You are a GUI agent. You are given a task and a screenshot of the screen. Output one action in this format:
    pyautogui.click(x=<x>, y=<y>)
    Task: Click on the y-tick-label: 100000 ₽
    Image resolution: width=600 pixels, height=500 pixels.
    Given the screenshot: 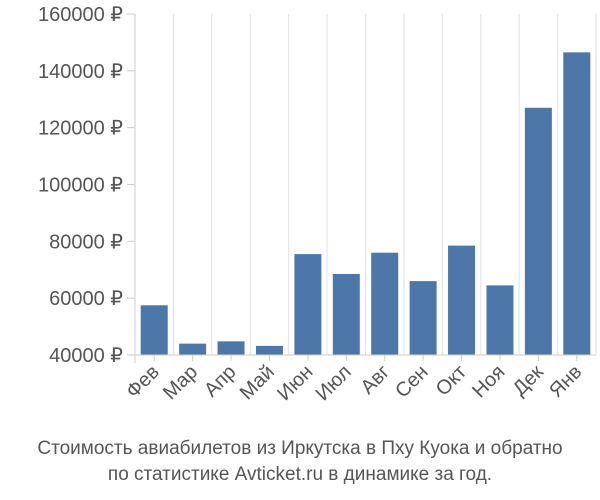 What is the action you would take?
    pyautogui.click(x=80, y=186)
    